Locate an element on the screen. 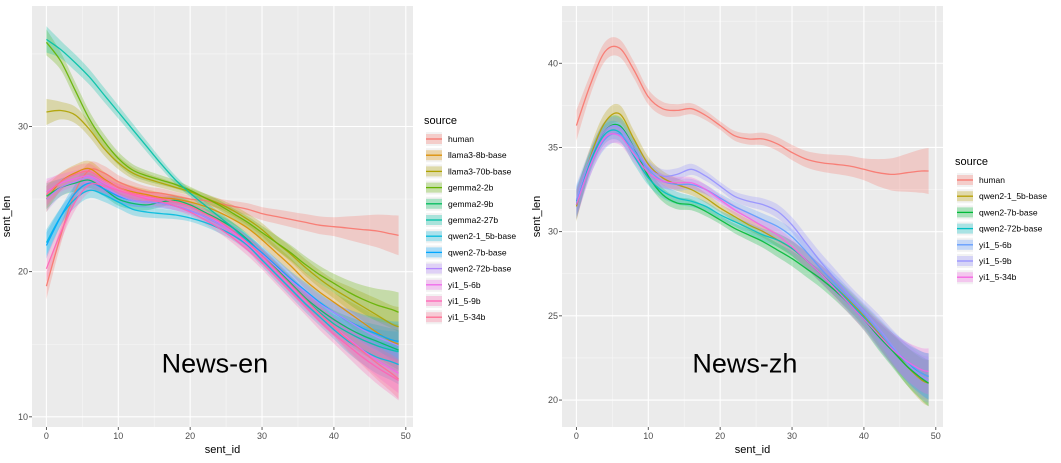 This screenshot has width=1061, height=463. series-line-llama3-8b-base is located at coordinates (222, 256).